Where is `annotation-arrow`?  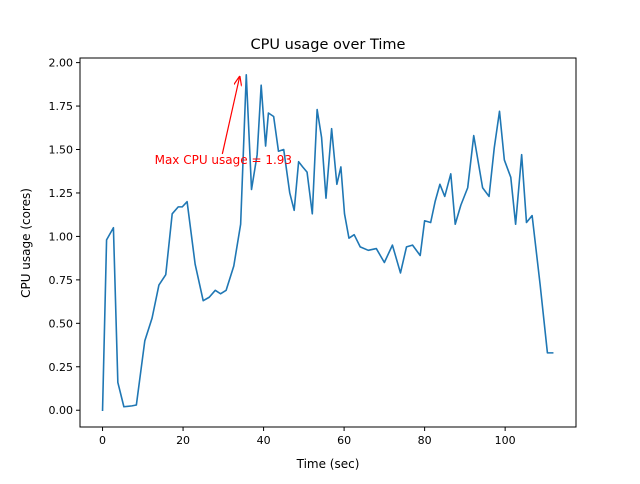
annotation-arrow is located at coordinates (230, 116).